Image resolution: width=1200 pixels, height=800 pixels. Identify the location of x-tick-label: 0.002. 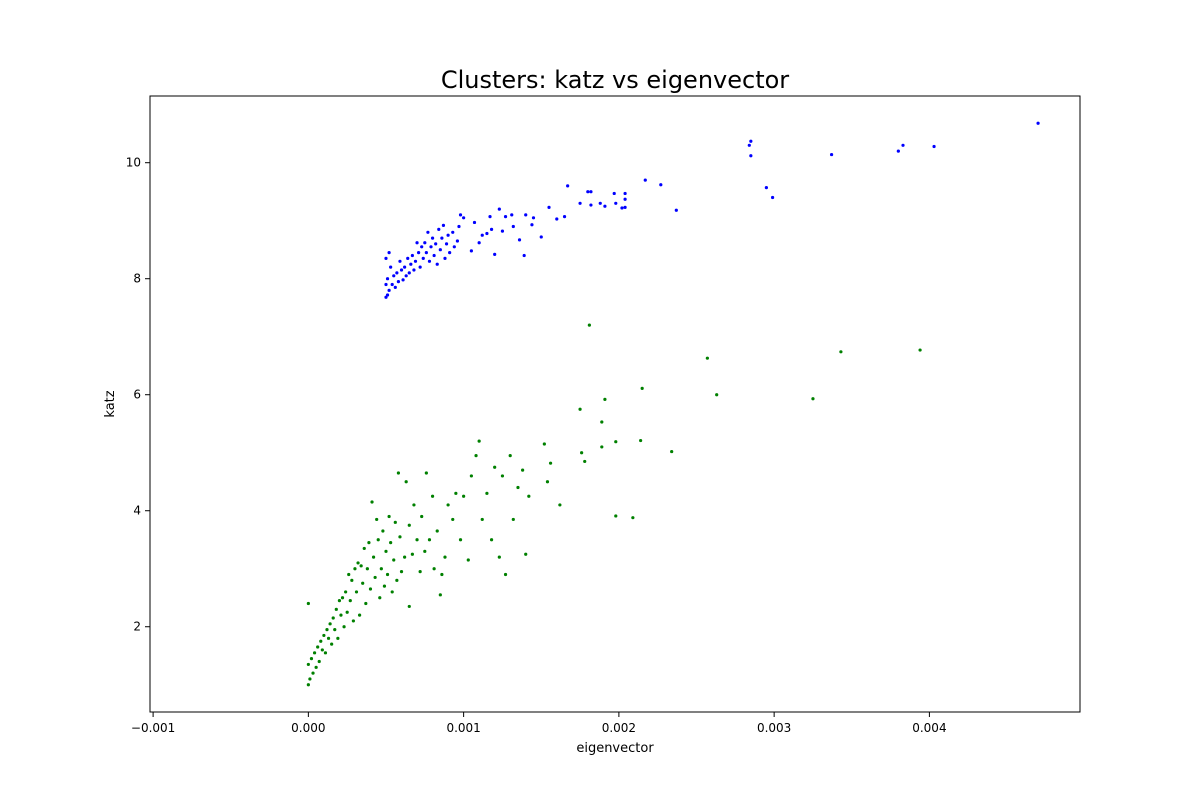
(619, 728).